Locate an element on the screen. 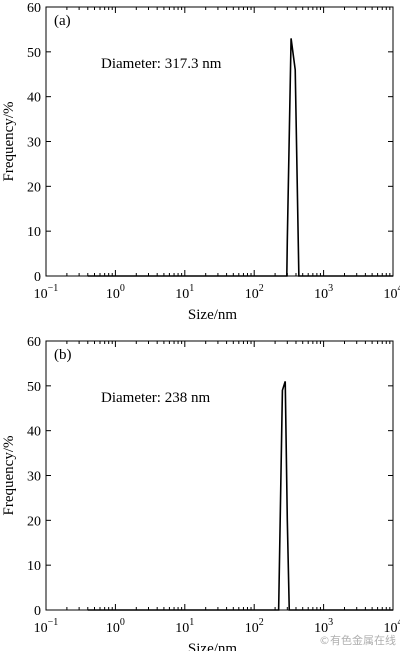 This screenshot has height=651, width=400. diameter-annotation: Diameter: 238 nm is located at coordinates (155, 398).